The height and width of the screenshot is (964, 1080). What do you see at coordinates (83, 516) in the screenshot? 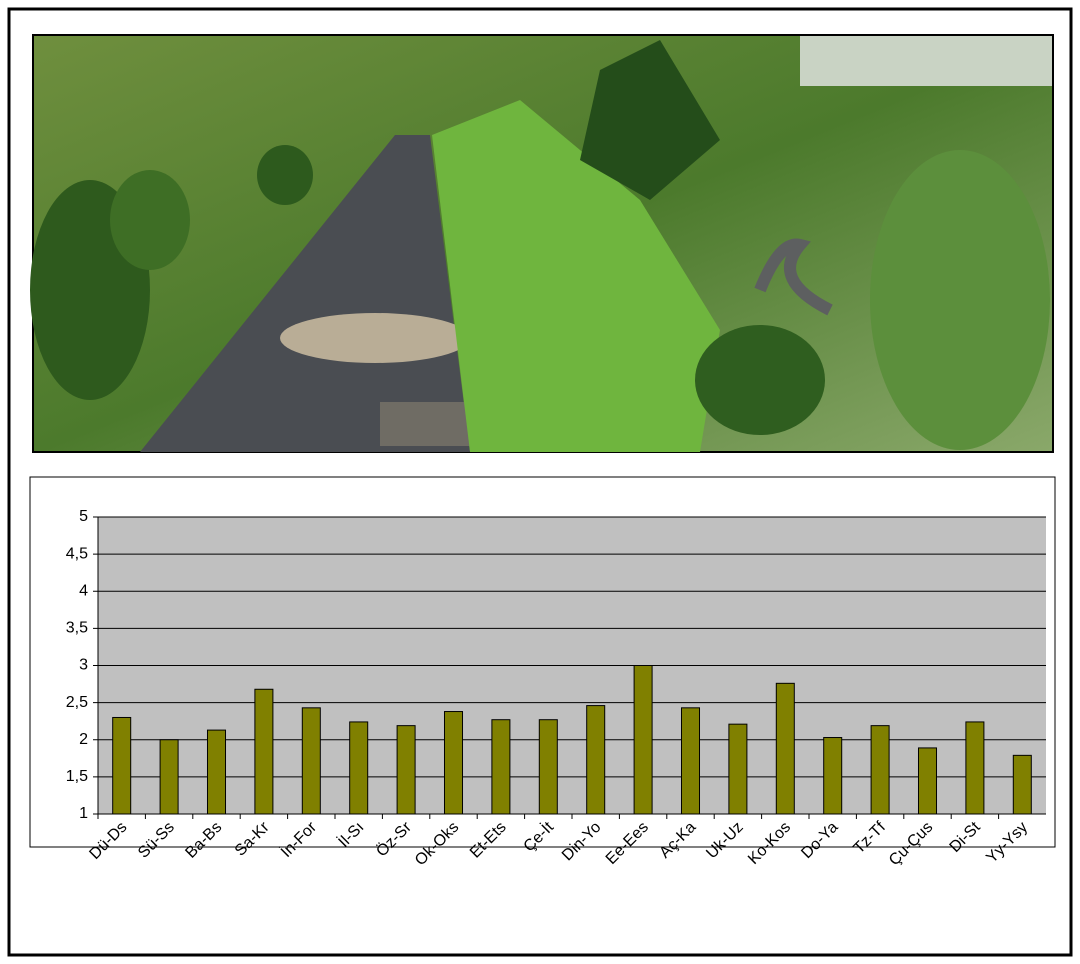
I see `y-tick-label: 5` at bounding box center [83, 516].